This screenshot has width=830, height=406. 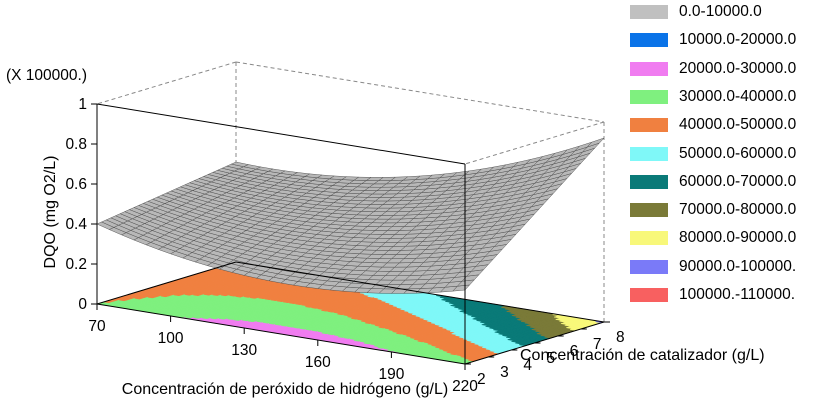 What do you see at coordinates (738, 266) in the screenshot?
I see `legend-label: 90000.0-100000.` at bounding box center [738, 266].